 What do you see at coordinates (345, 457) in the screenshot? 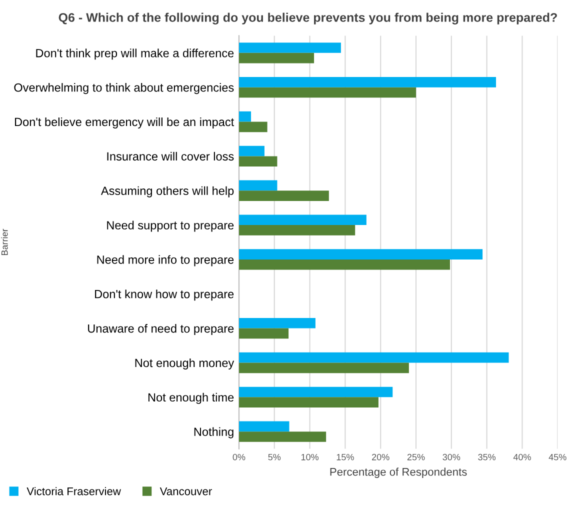
I see `x-tick-label: 15%` at bounding box center [345, 457].